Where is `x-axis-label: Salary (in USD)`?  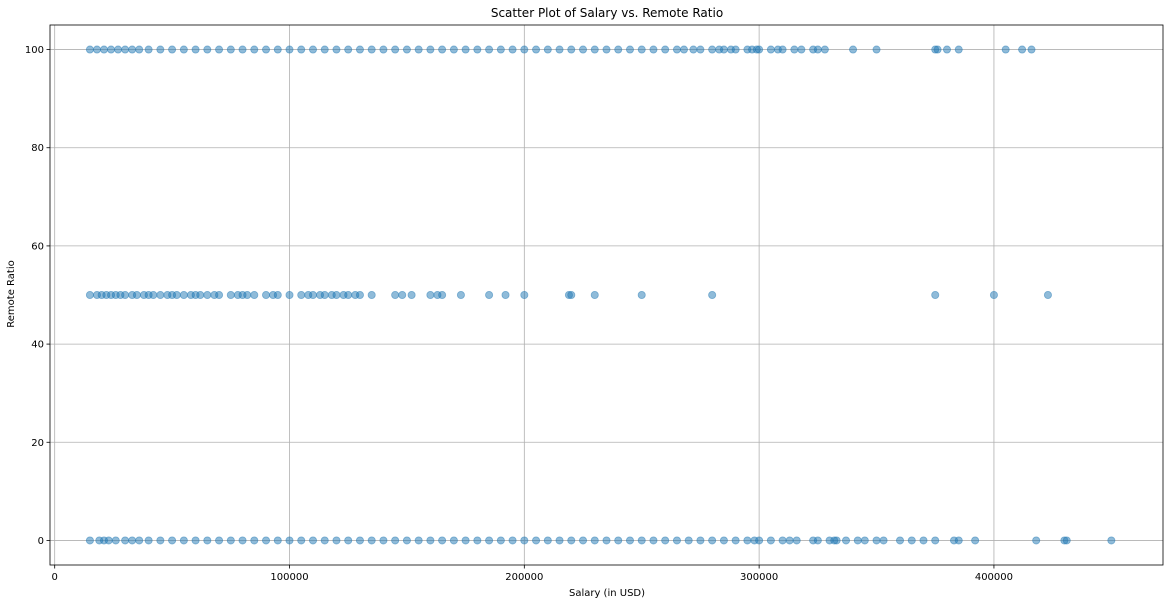 x-axis-label: Salary (in USD) is located at coordinates (607, 593).